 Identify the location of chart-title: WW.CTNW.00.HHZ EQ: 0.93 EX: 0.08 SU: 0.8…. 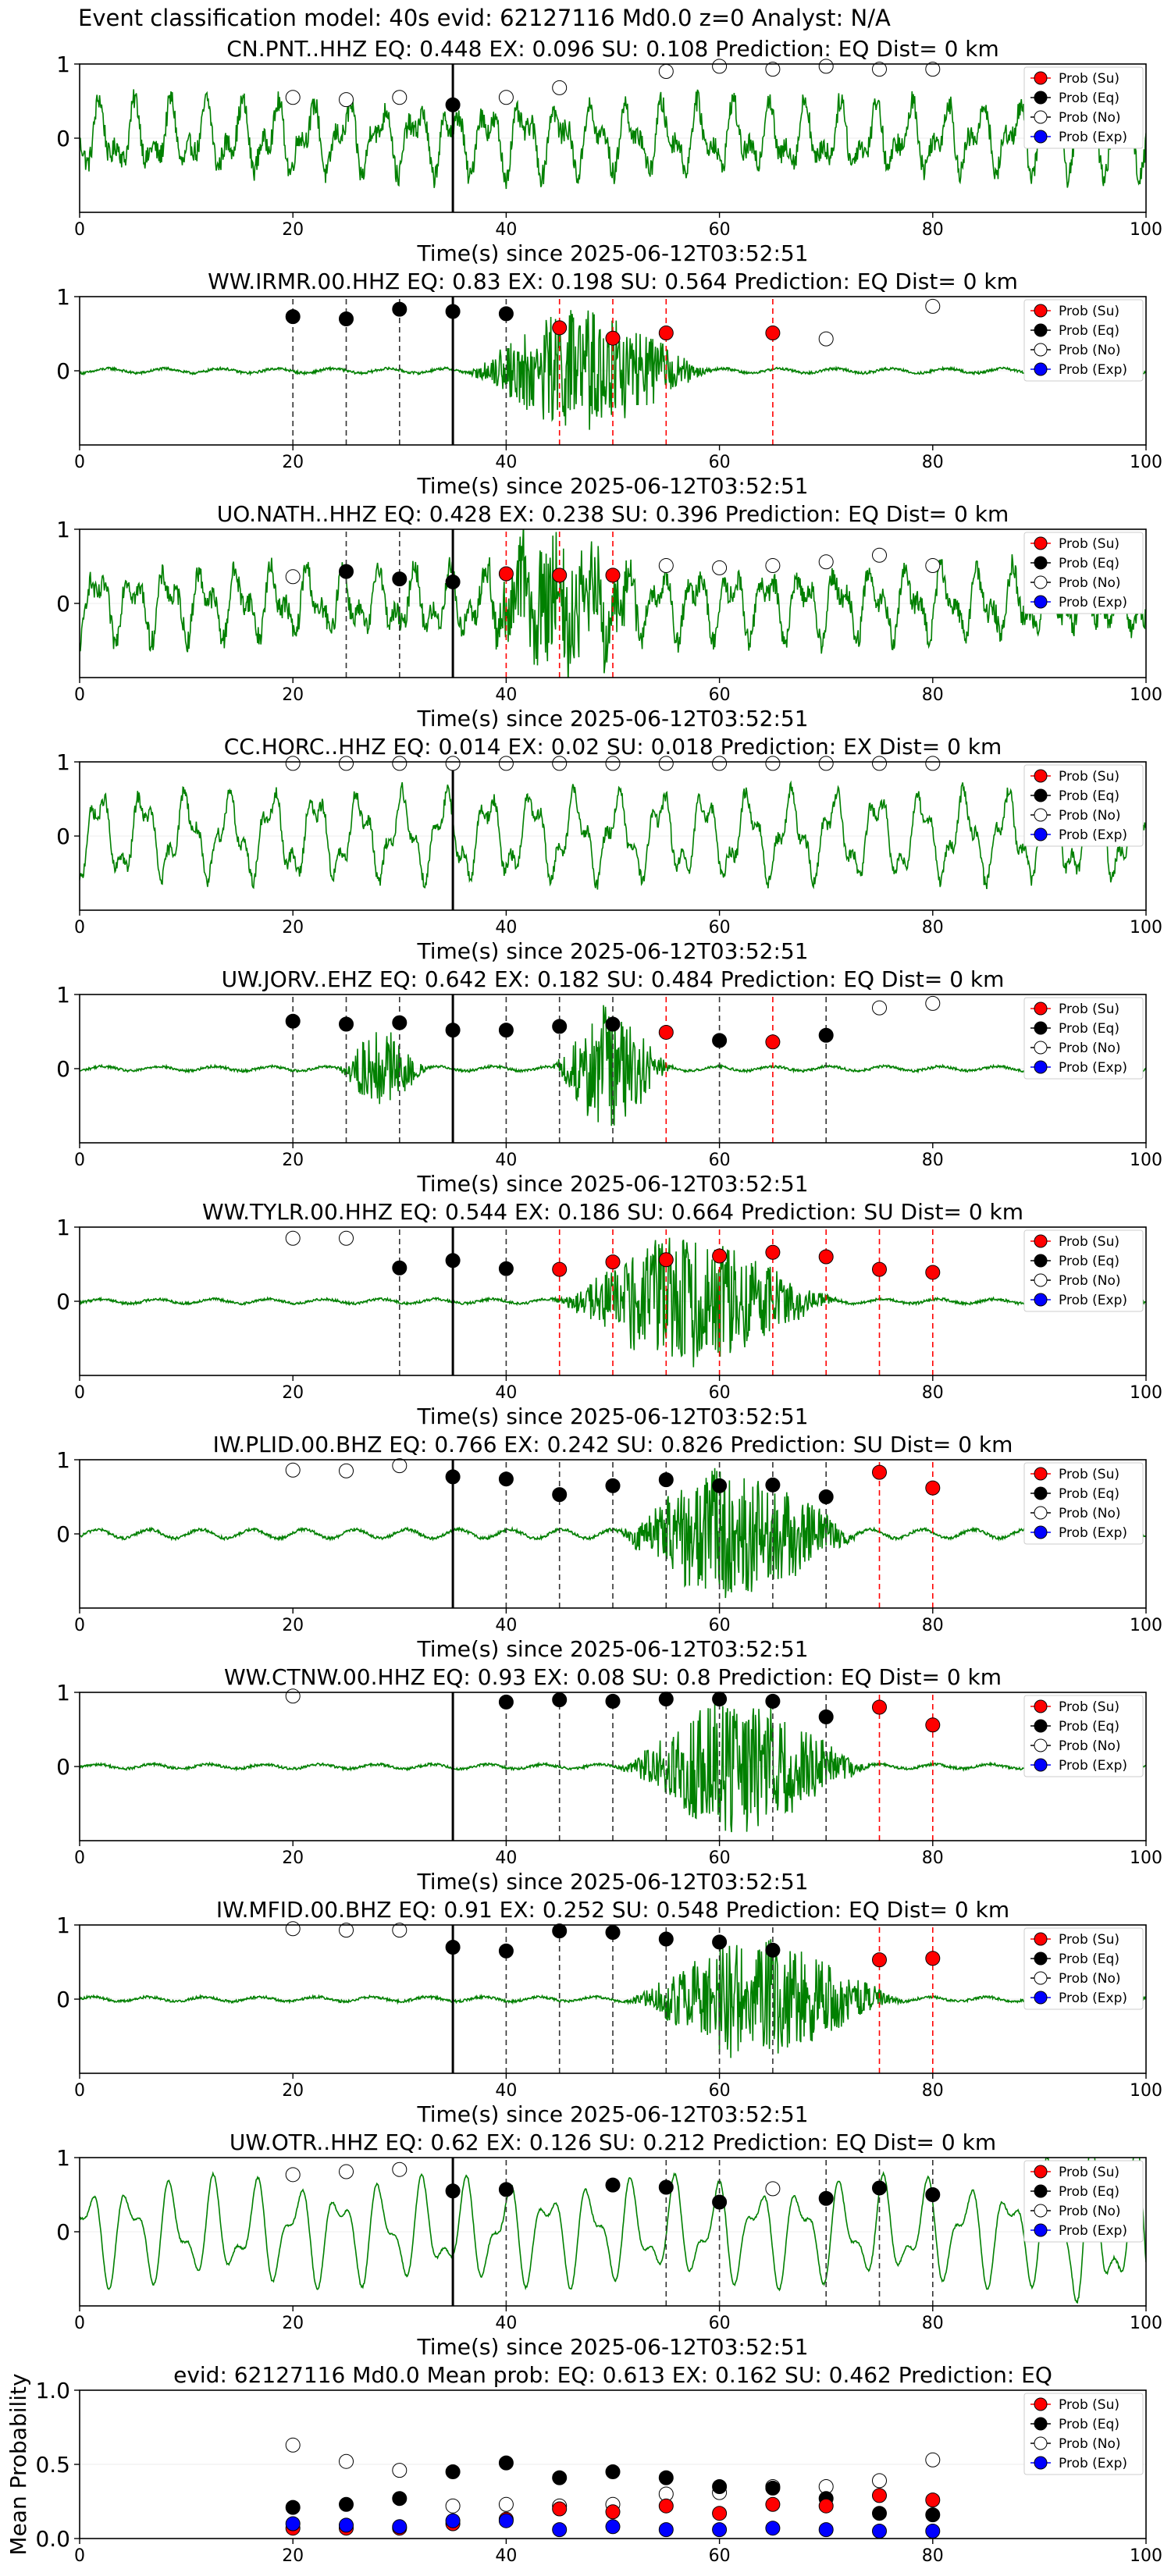
(613, 1677).